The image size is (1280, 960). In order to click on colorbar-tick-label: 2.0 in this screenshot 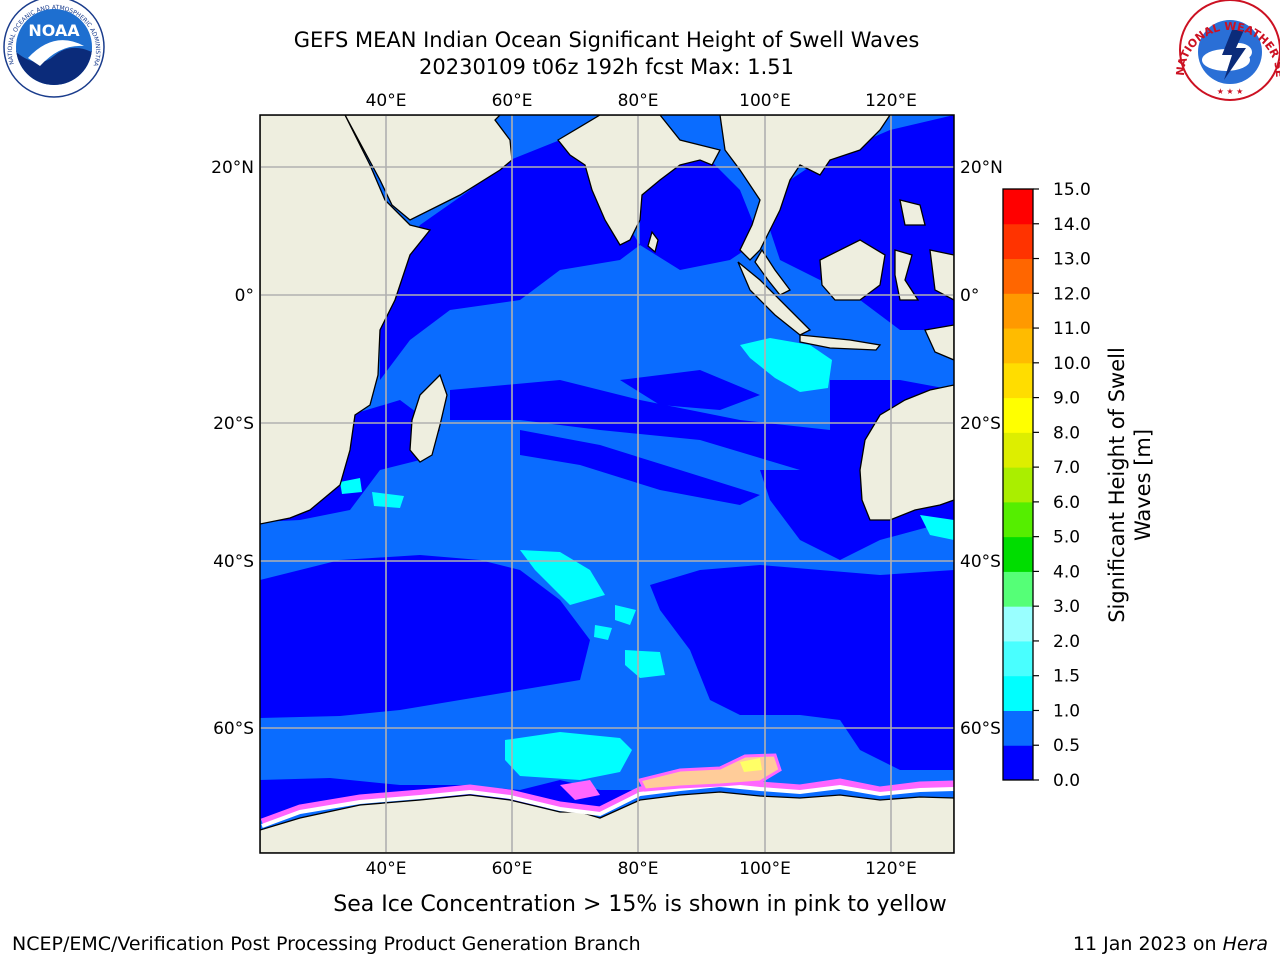, I will do `click(1066, 642)`.